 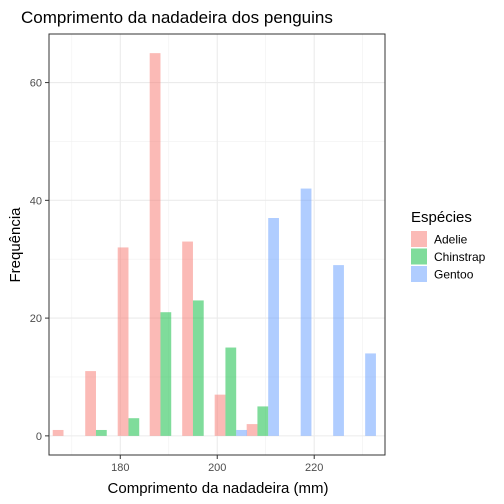 I want to click on legend-title: Espécies, so click(x=441, y=217).